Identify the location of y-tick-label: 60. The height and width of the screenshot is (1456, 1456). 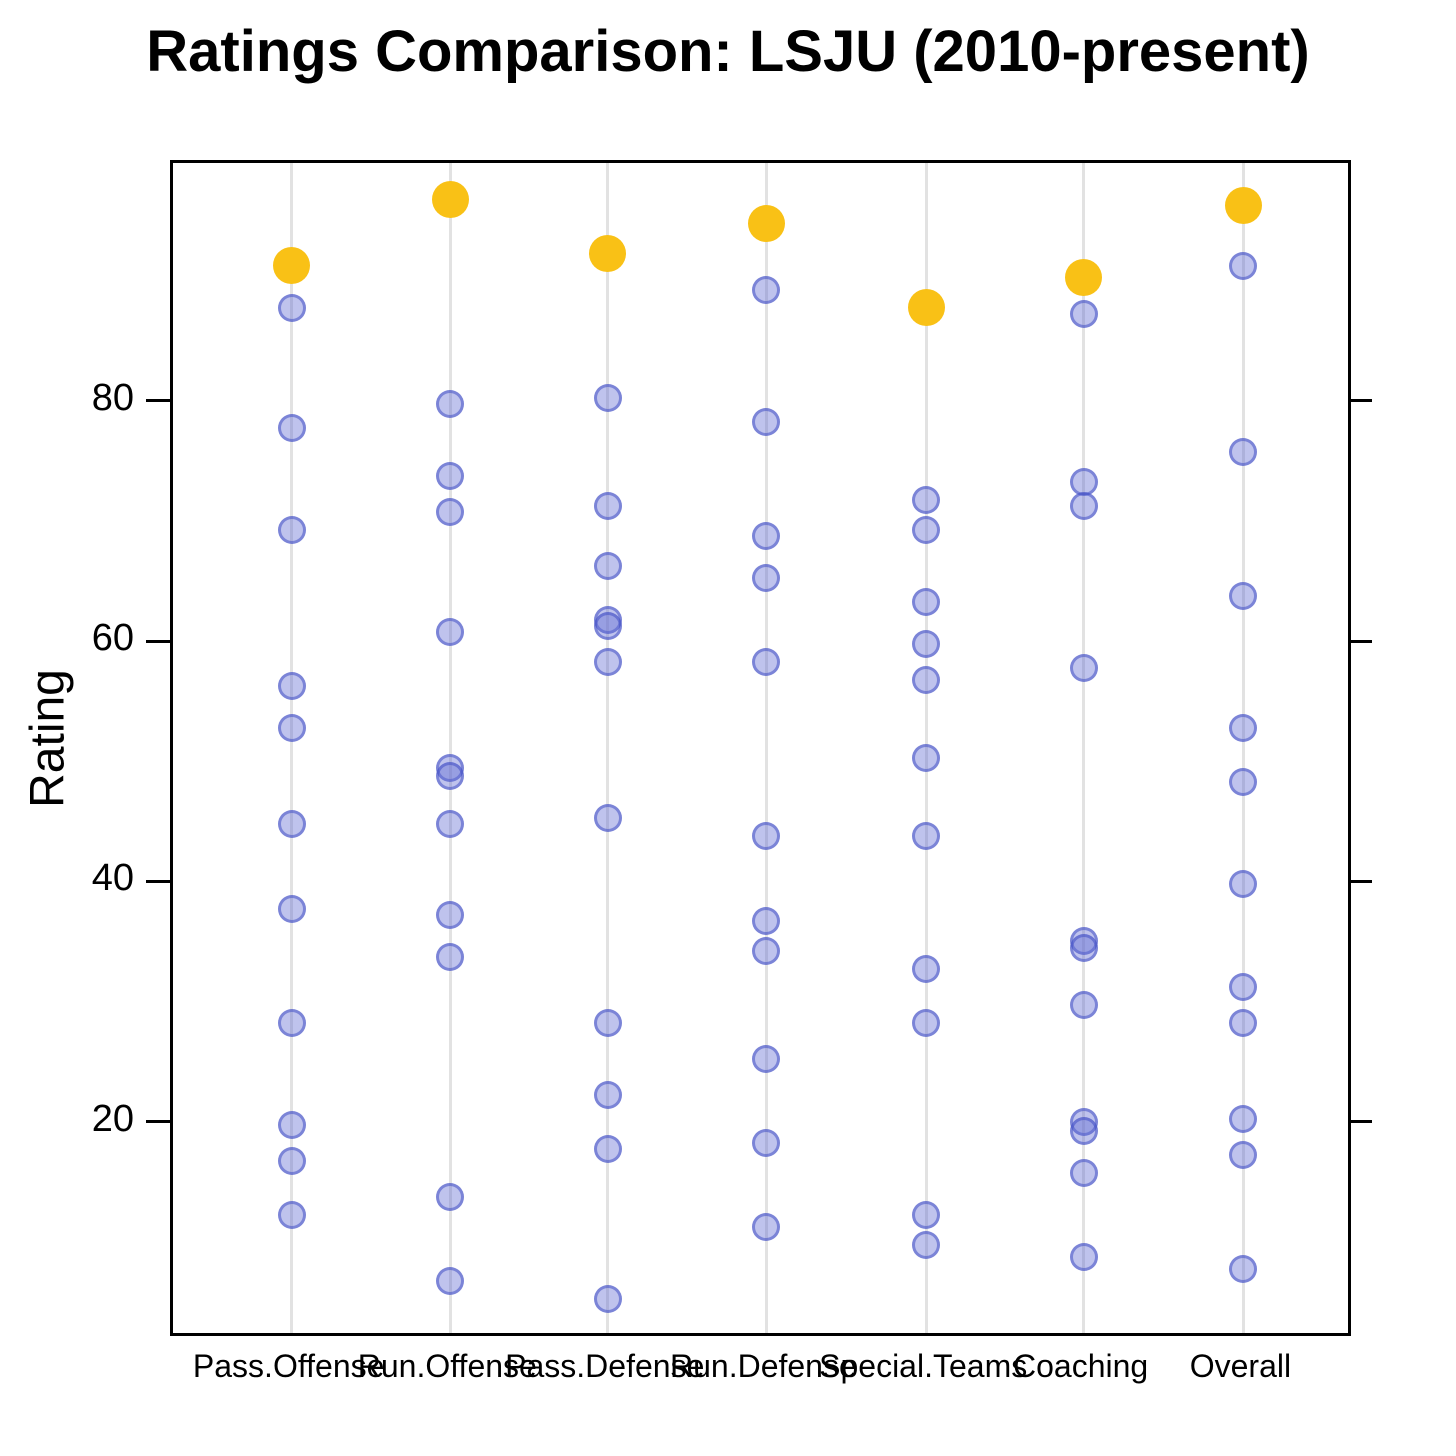
(112, 638).